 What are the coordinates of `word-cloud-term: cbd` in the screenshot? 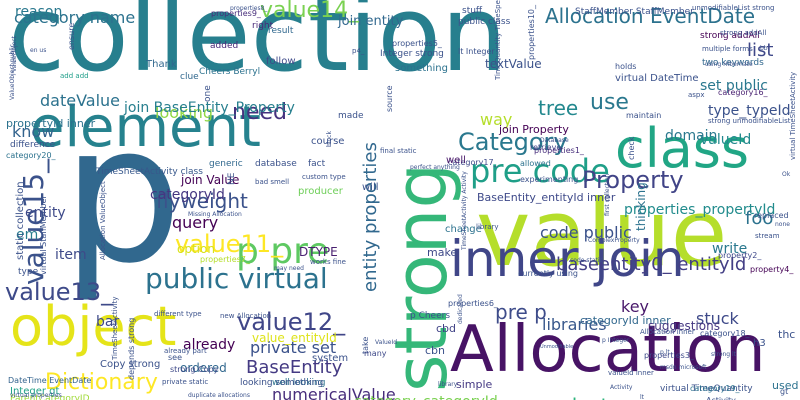 It's located at (446, 328).